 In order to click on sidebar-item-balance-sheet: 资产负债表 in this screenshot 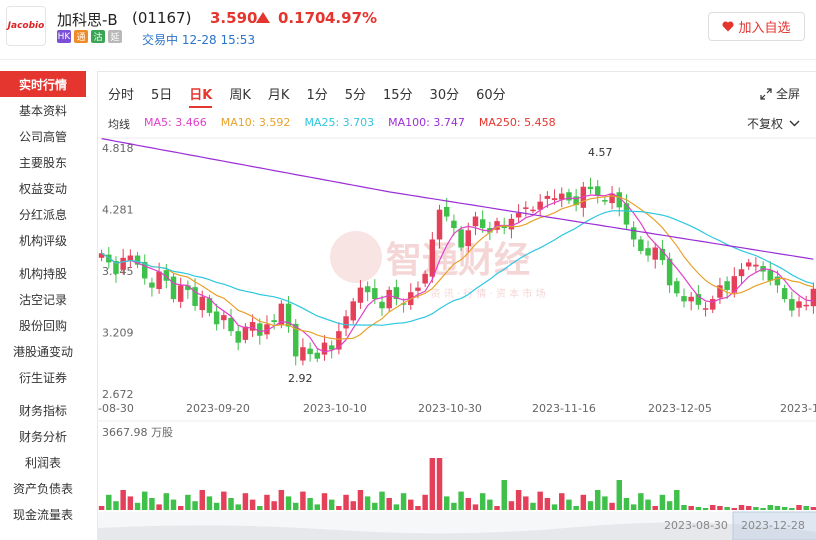, I will do `click(42, 488)`.